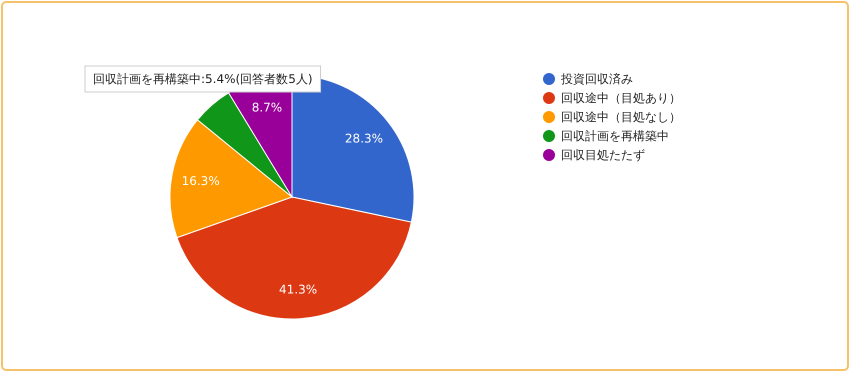 This screenshot has height=372, width=850. I want to click on data-label: 16.3%, so click(201, 181).